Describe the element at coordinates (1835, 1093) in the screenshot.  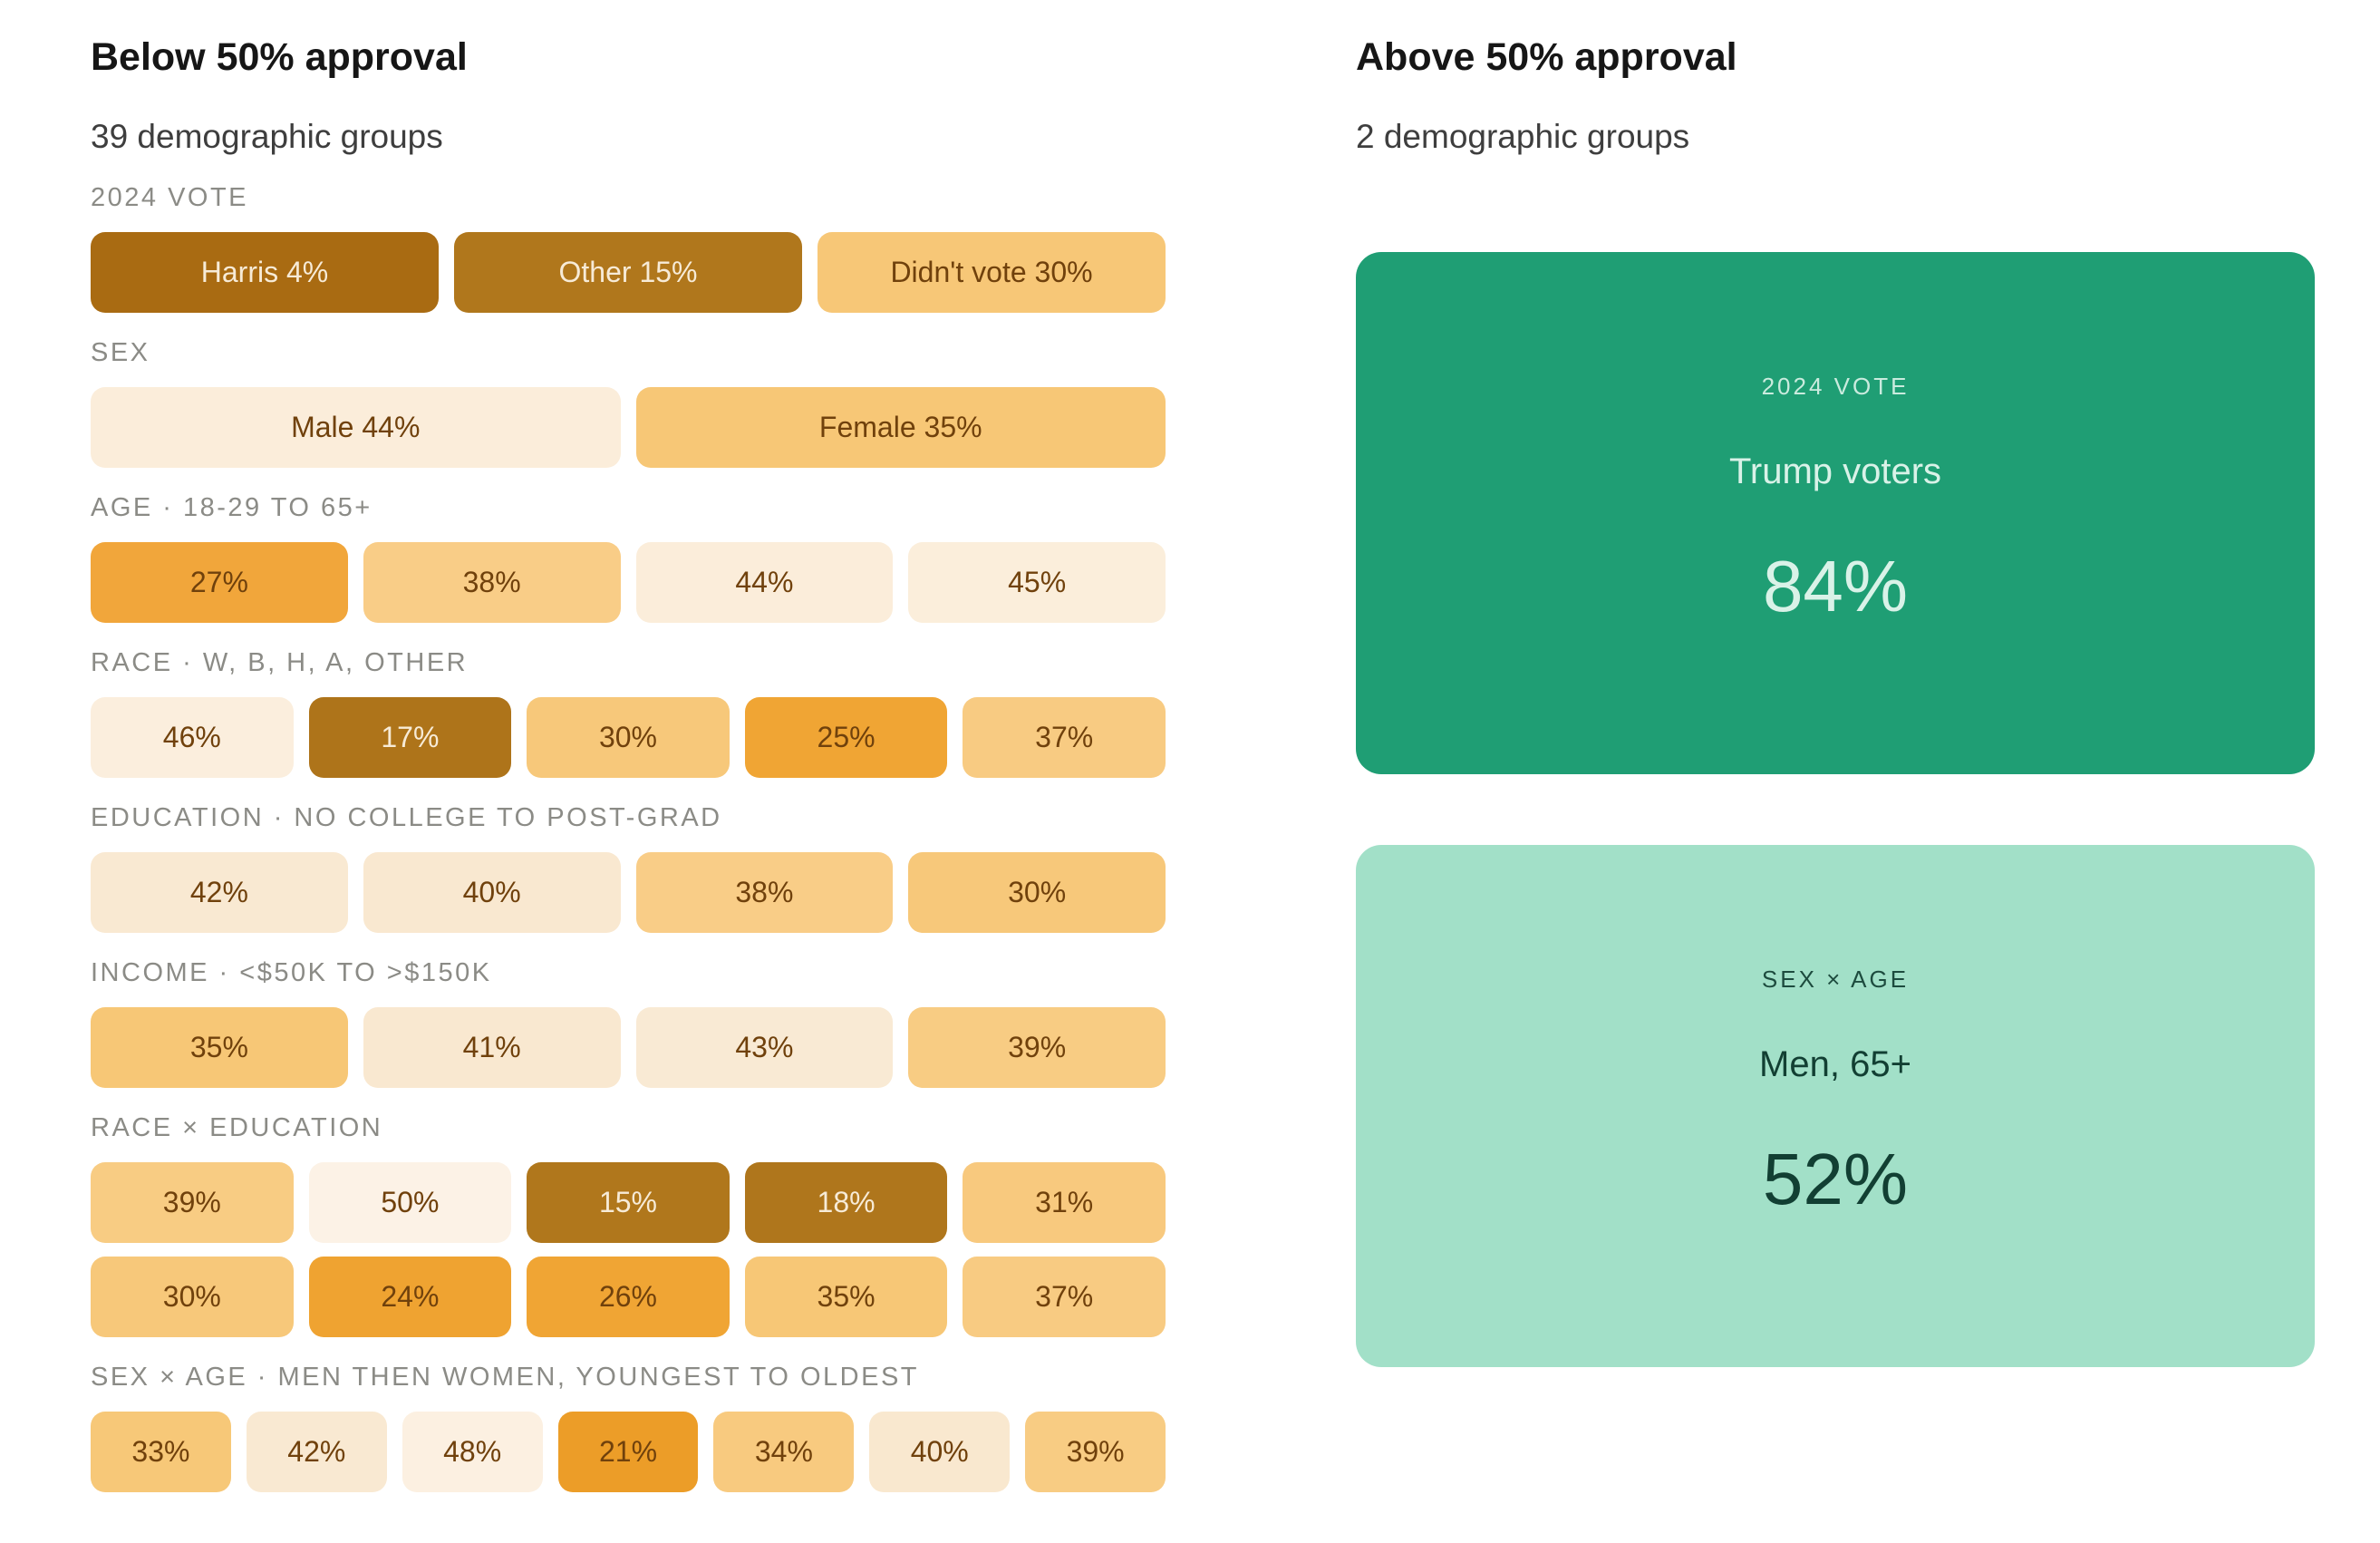
I see `approval-card-content: SEX × AGE Men, 65+ 52%` at that location.